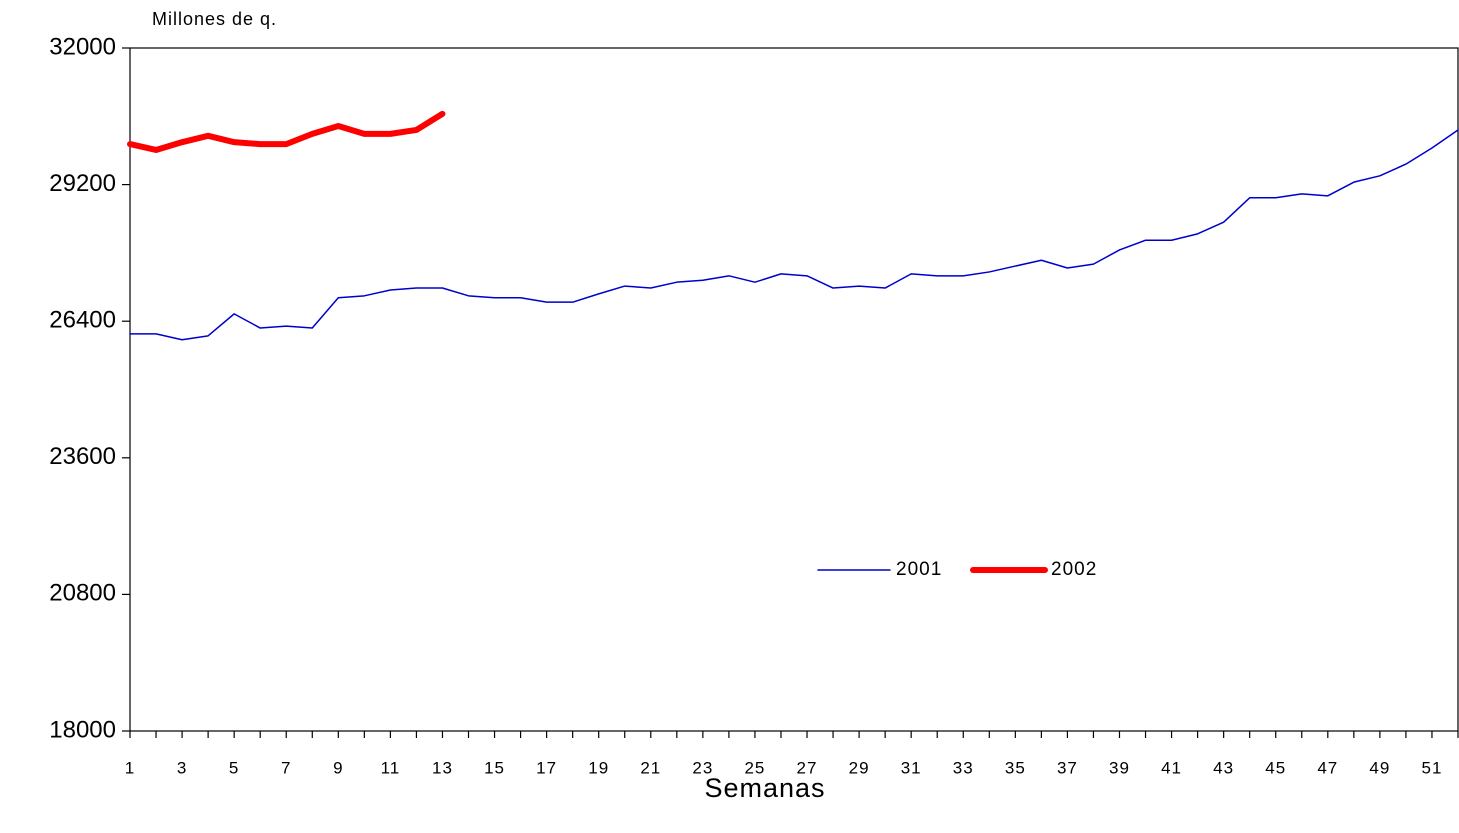 Image resolution: width=1459 pixels, height=833 pixels. What do you see at coordinates (1327, 767) in the screenshot?
I see `x-tick-label: 47` at bounding box center [1327, 767].